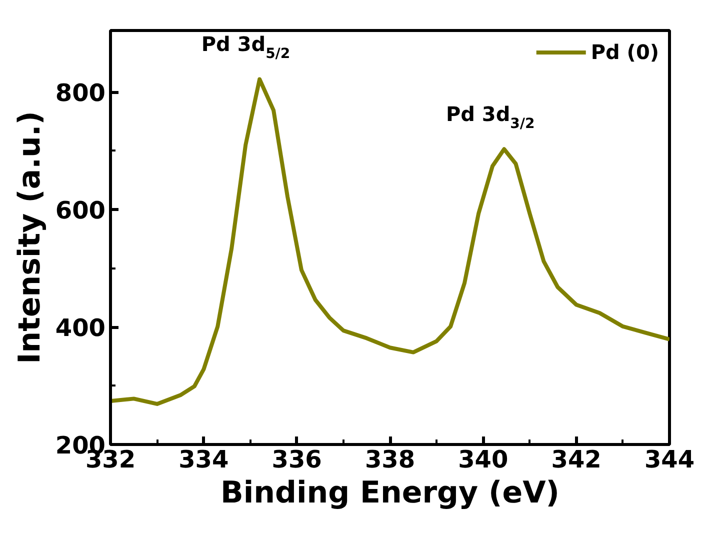 Image resolution: width=704 pixels, height=534 pixels. What do you see at coordinates (30, 237) in the screenshot?
I see `y-axis-title: Intensity (a.u.)` at bounding box center [30, 237].